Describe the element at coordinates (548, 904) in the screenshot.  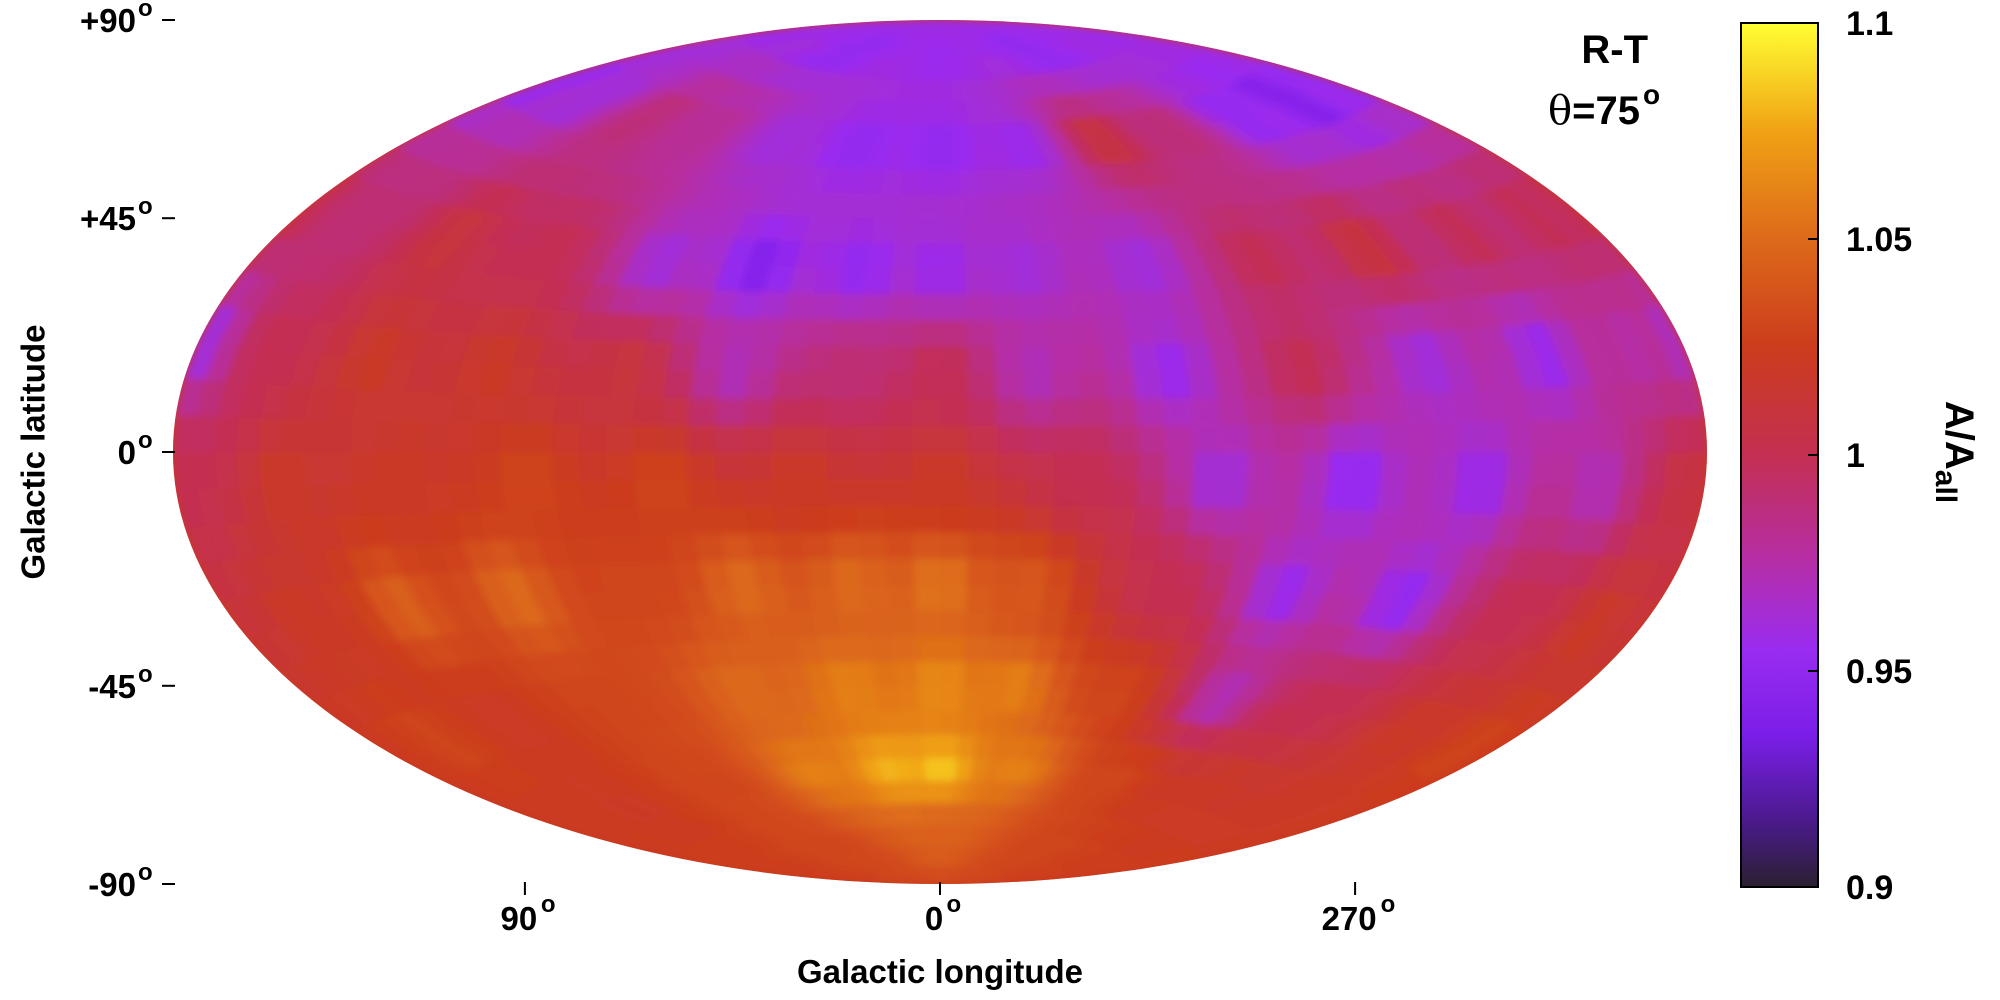
I see `x-tick-degree: o` at that location.